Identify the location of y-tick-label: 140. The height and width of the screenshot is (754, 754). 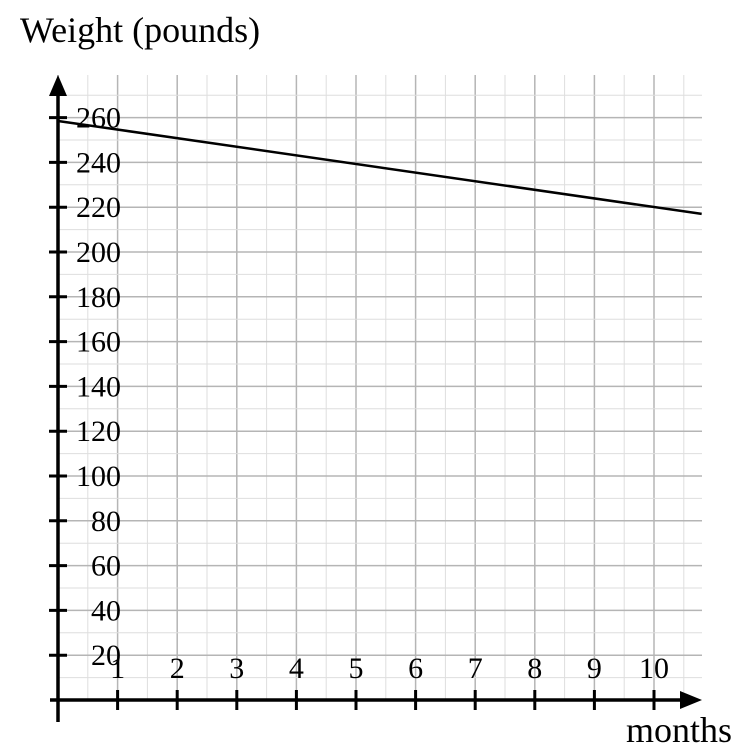
(98, 386).